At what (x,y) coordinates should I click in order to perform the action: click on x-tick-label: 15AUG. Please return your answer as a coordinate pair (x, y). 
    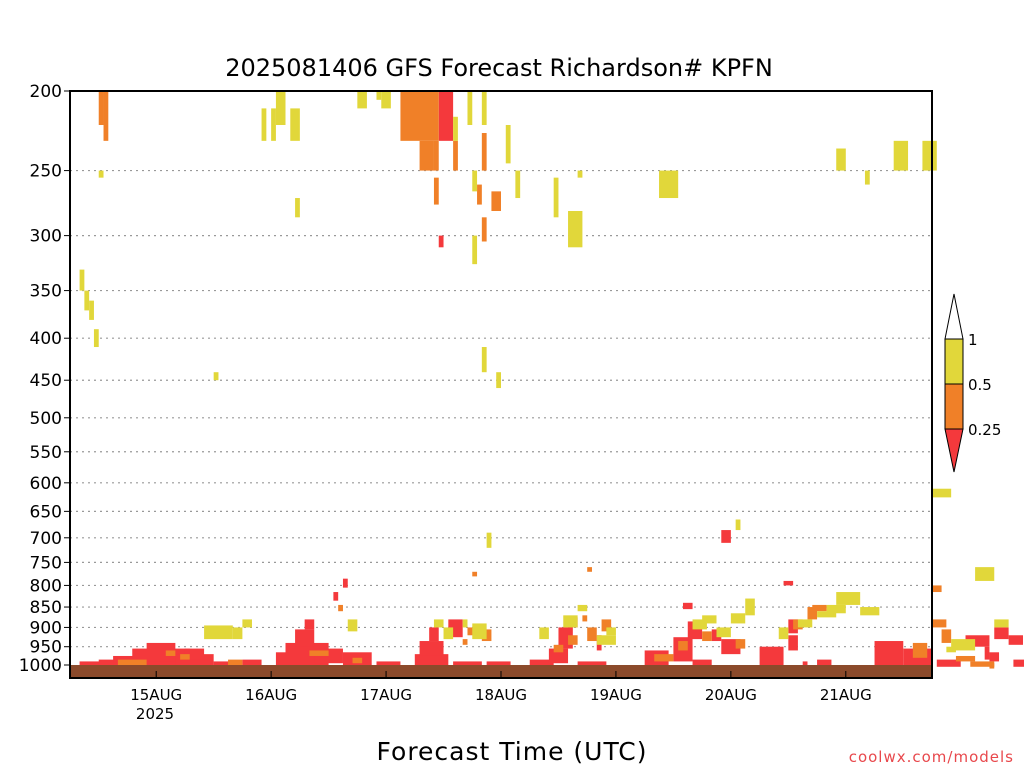
    Looking at the image, I should click on (156, 695).